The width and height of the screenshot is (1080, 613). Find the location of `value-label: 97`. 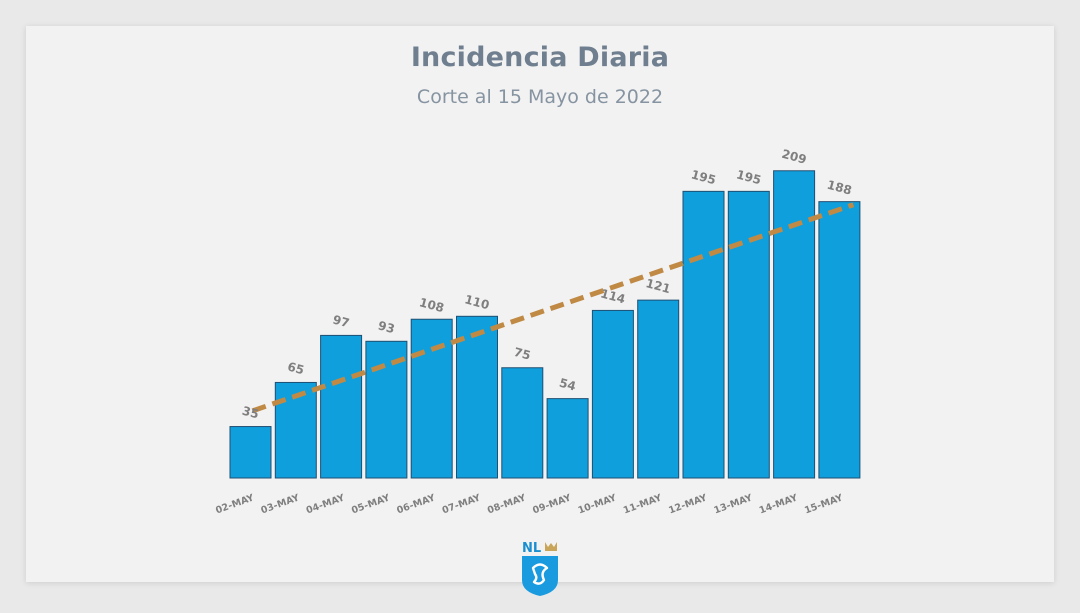

value-label: 97 is located at coordinates (341, 321).